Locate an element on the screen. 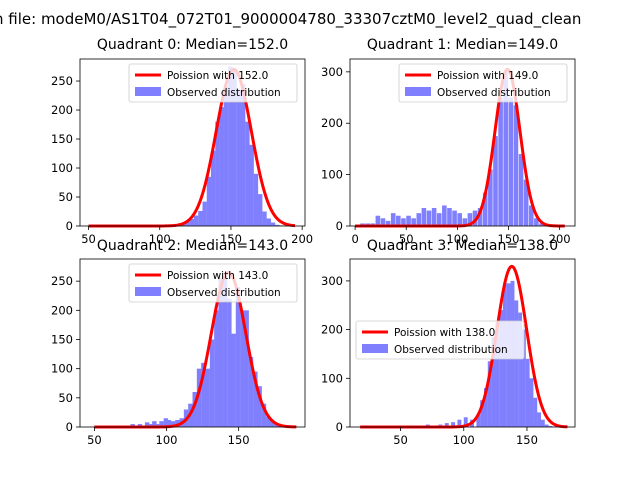 The width and height of the screenshot is (640, 480). subplot-title: Quadrant 1: Median=149.0 is located at coordinates (462, 45).